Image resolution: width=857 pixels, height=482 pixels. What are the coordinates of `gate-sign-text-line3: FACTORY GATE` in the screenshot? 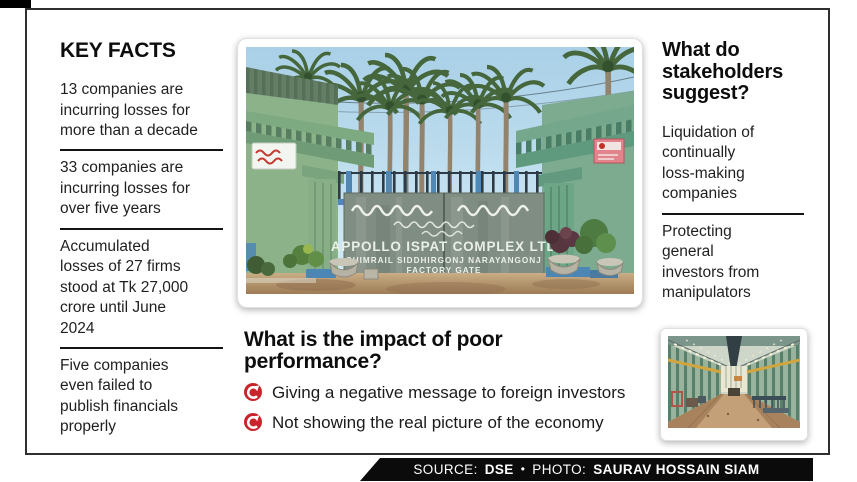 It's located at (444, 270).